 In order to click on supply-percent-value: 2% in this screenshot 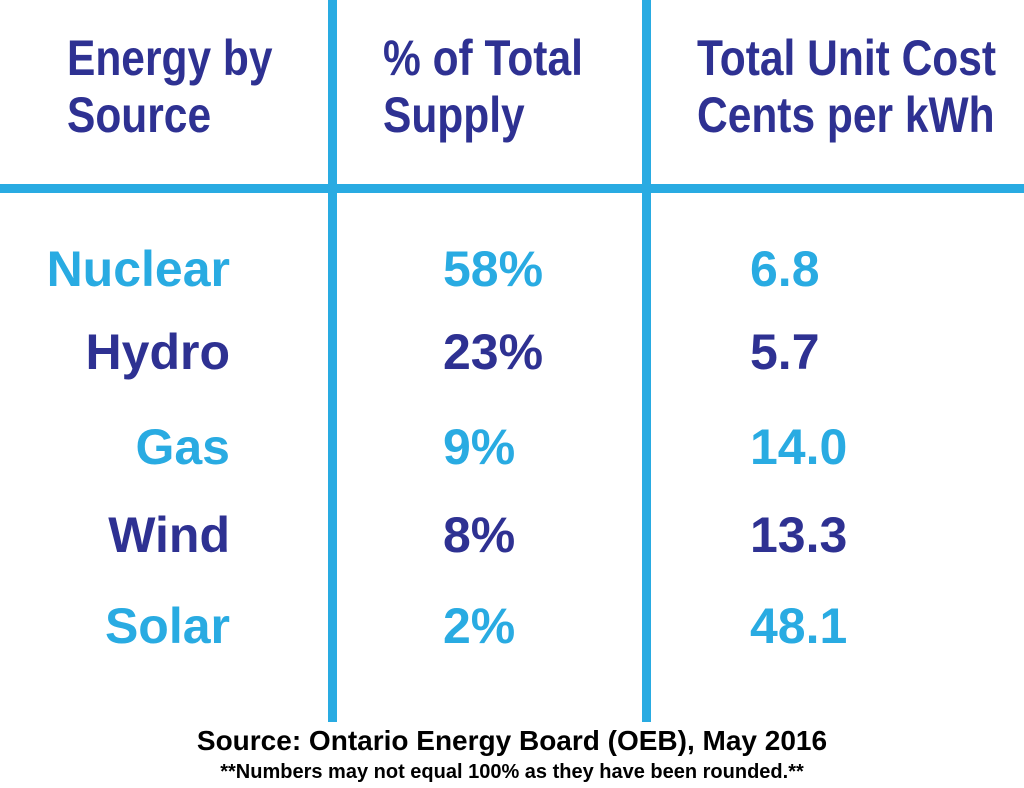, I will do `click(479, 626)`.